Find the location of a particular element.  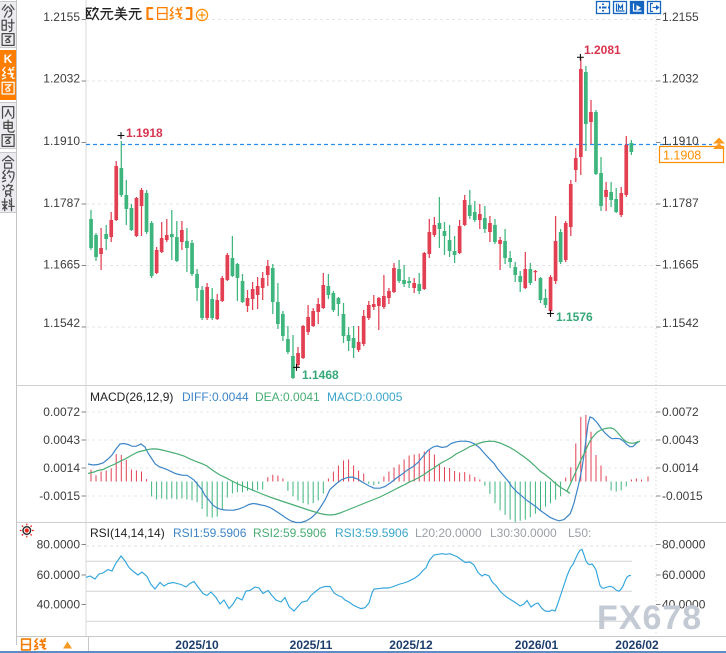

svg-text: 2026/01 is located at coordinates (537, 645).